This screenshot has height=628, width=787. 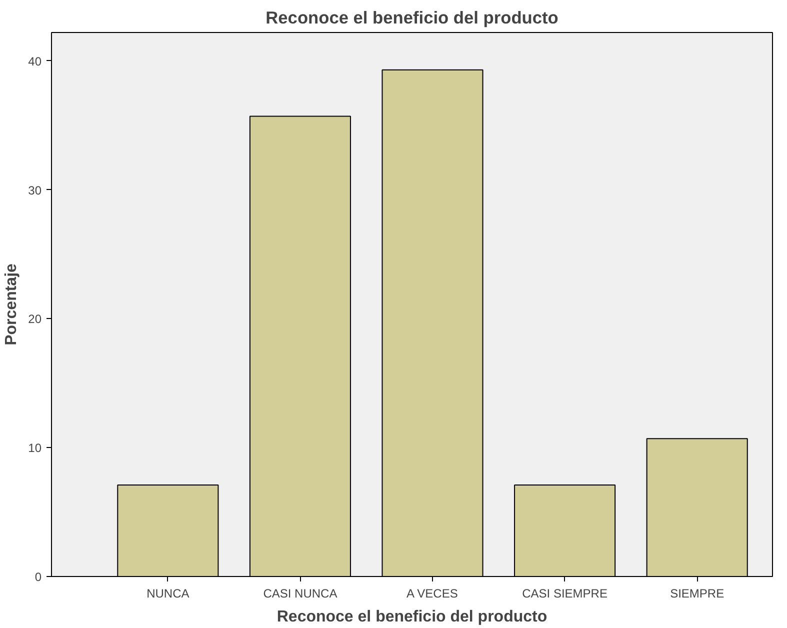 I want to click on x-tick-label: CASI SIEMPRE, so click(x=565, y=593).